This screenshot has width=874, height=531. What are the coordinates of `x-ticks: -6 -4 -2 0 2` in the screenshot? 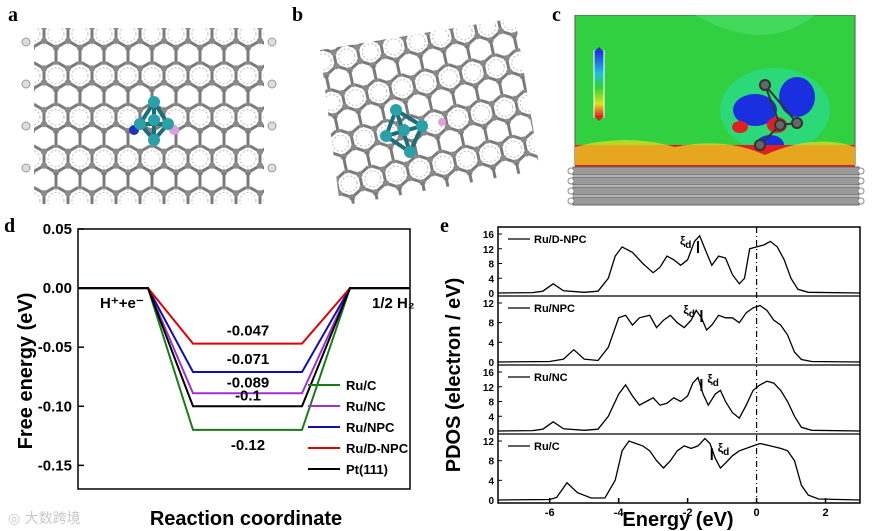 It's located at (687, 508).